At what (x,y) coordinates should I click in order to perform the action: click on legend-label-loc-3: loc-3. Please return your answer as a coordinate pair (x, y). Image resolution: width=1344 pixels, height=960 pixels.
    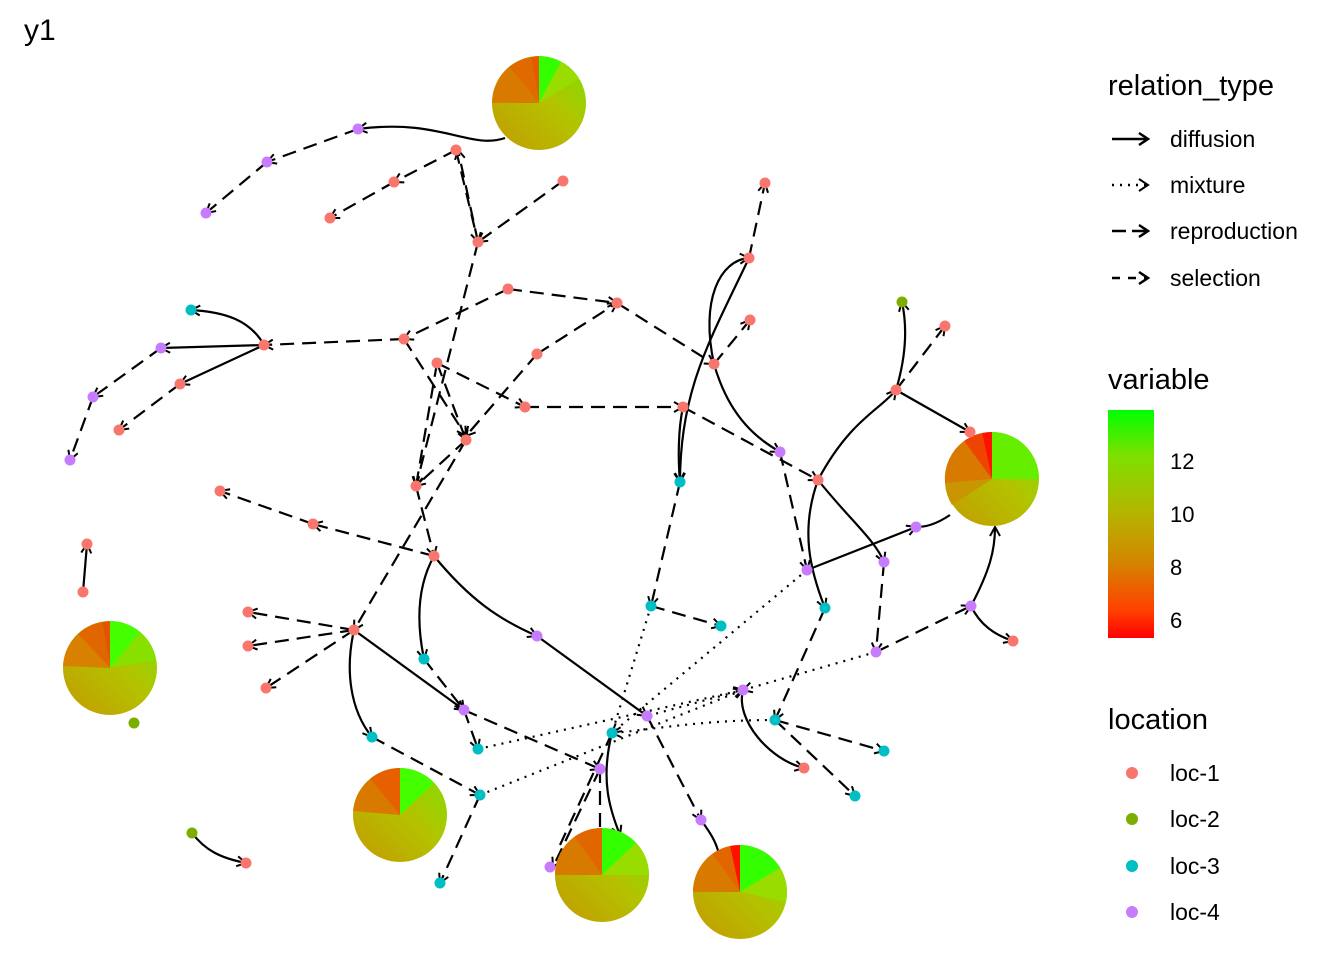
    Looking at the image, I should click on (1195, 866).